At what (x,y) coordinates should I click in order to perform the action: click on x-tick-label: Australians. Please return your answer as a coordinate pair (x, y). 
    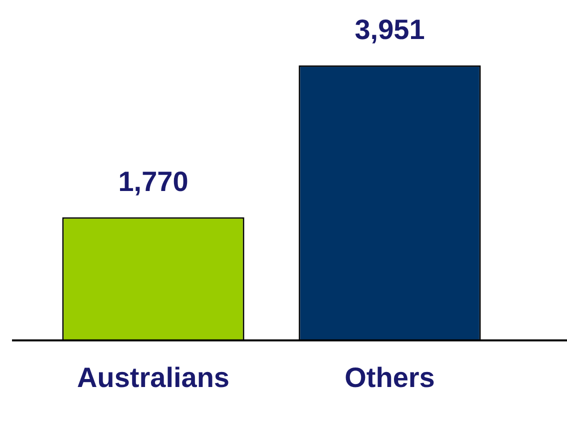
    Looking at the image, I should click on (153, 377).